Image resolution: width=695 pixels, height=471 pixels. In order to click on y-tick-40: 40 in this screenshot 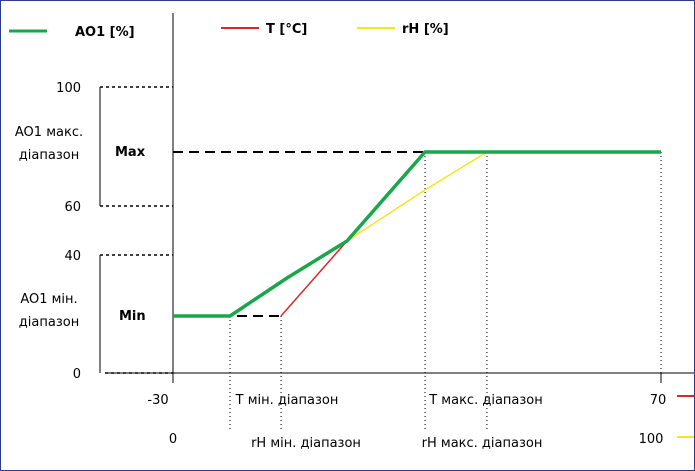, I will do `click(72, 256)`.